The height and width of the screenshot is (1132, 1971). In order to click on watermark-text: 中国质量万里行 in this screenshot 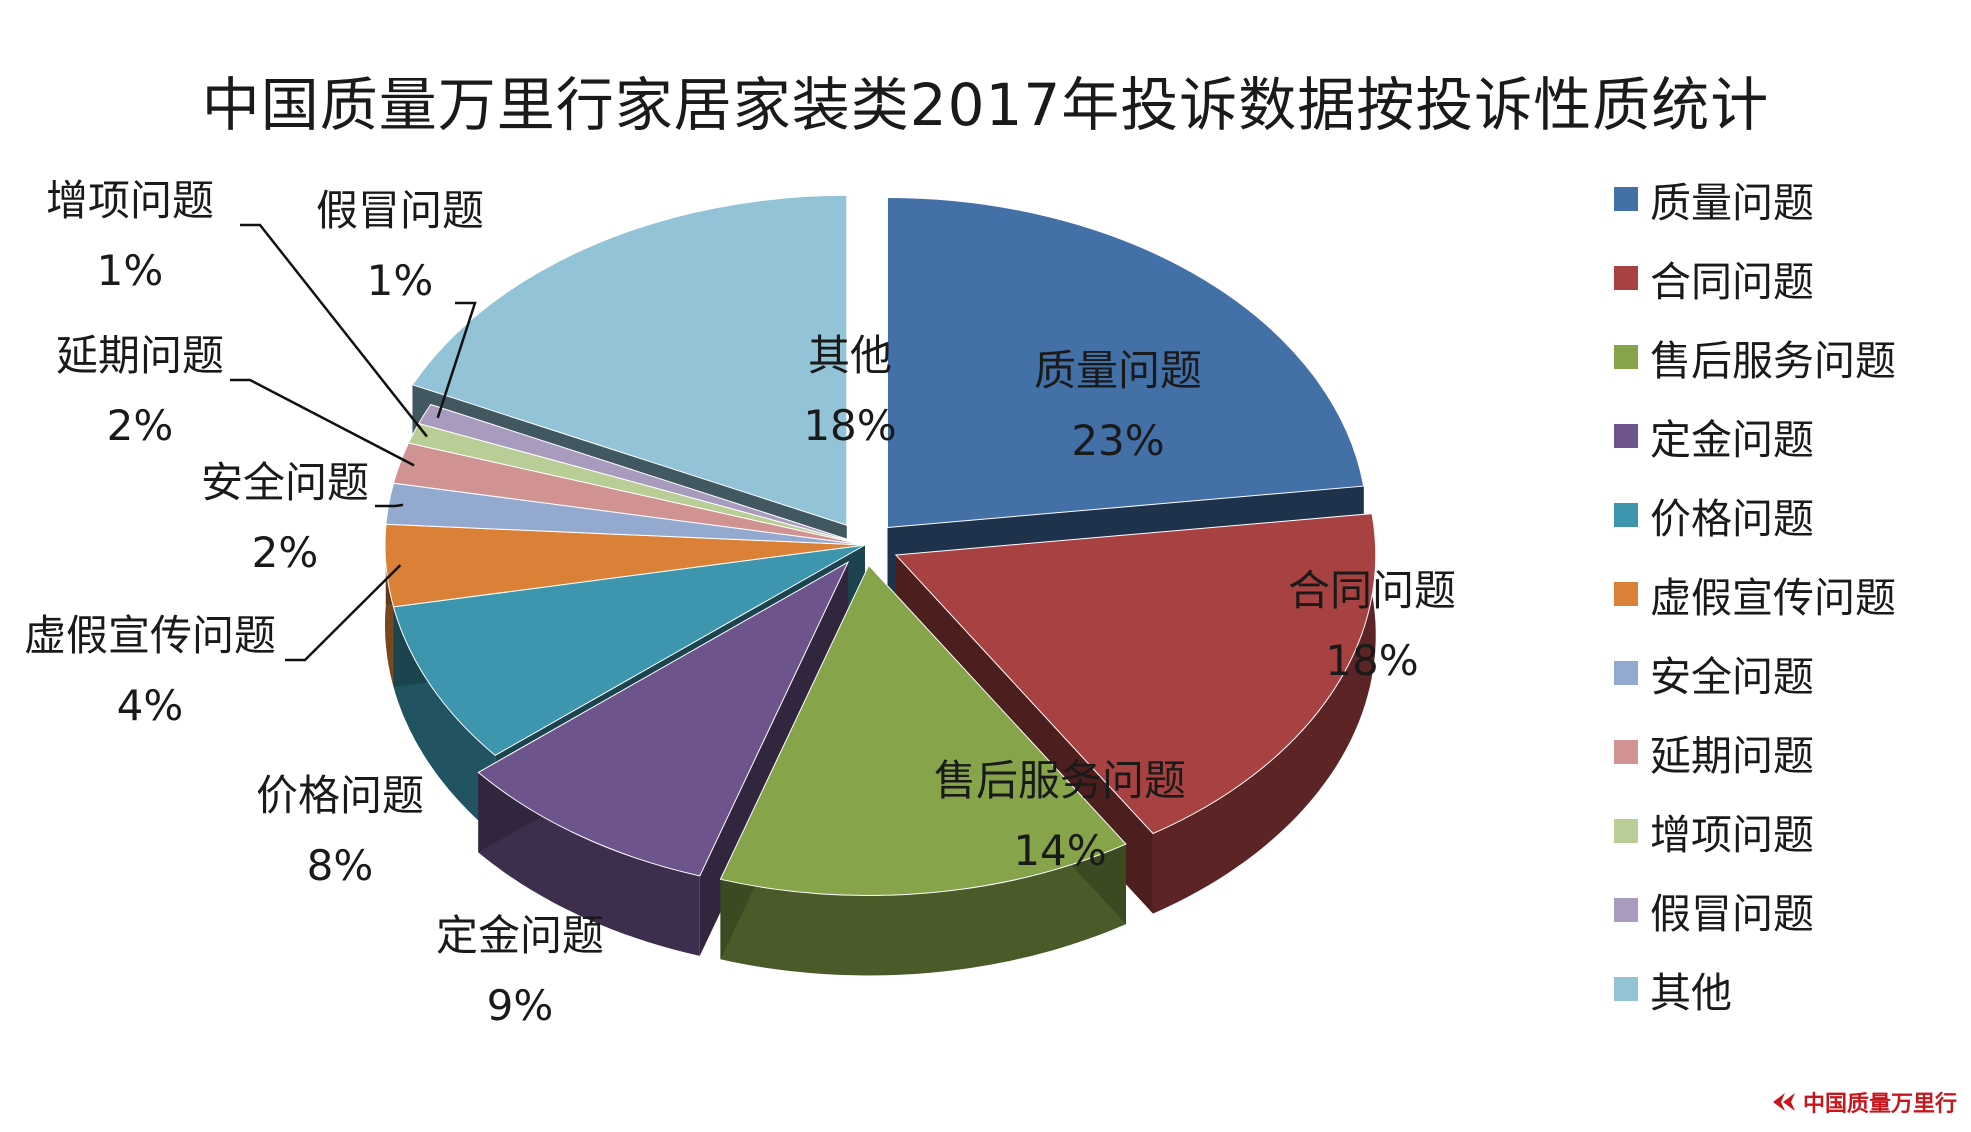, I will do `click(1879, 1104)`.